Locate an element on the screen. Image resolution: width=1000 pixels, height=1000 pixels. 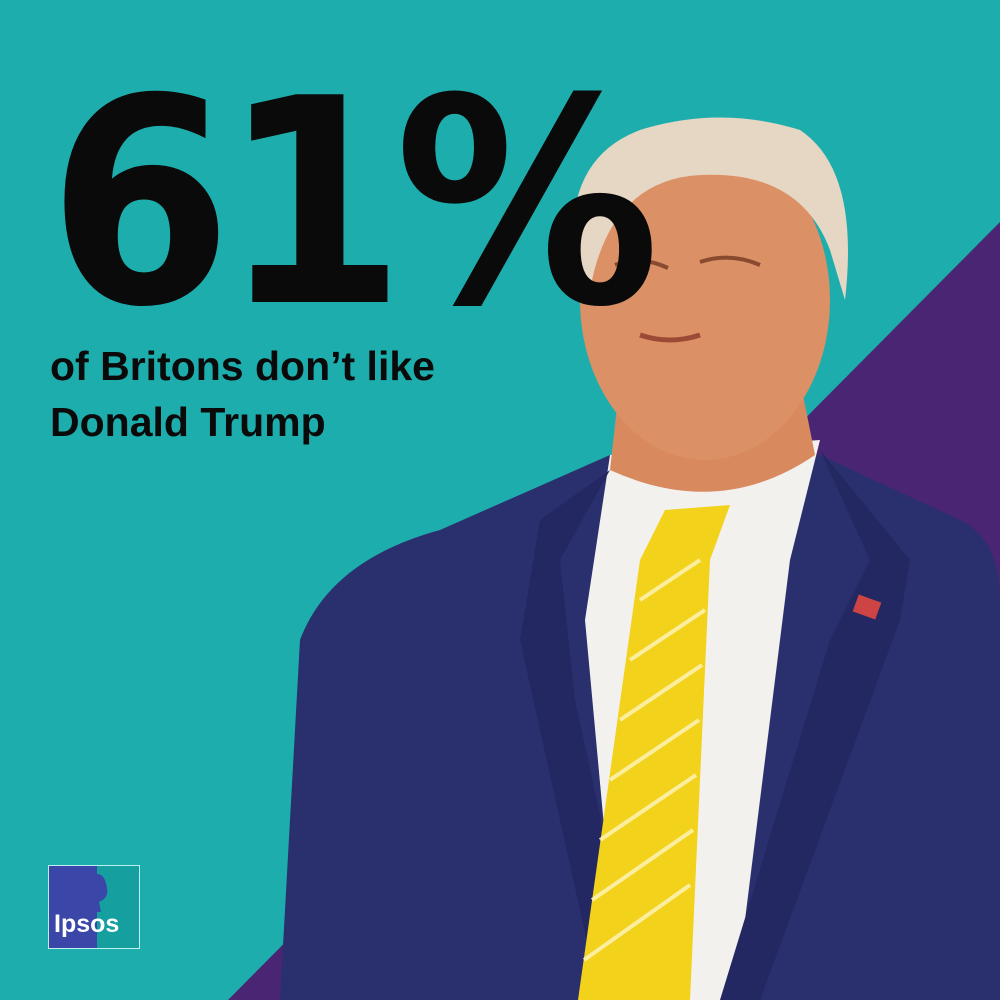
logo-text: Ipsos is located at coordinates (87, 924).